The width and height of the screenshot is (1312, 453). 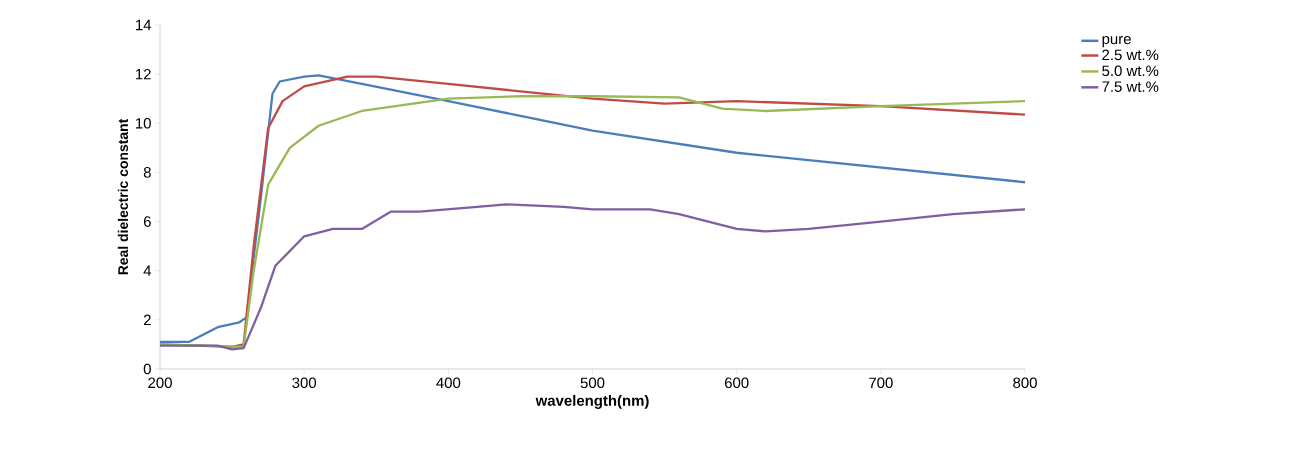 I want to click on y-tick-label: 8, so click(x=147, y=172).